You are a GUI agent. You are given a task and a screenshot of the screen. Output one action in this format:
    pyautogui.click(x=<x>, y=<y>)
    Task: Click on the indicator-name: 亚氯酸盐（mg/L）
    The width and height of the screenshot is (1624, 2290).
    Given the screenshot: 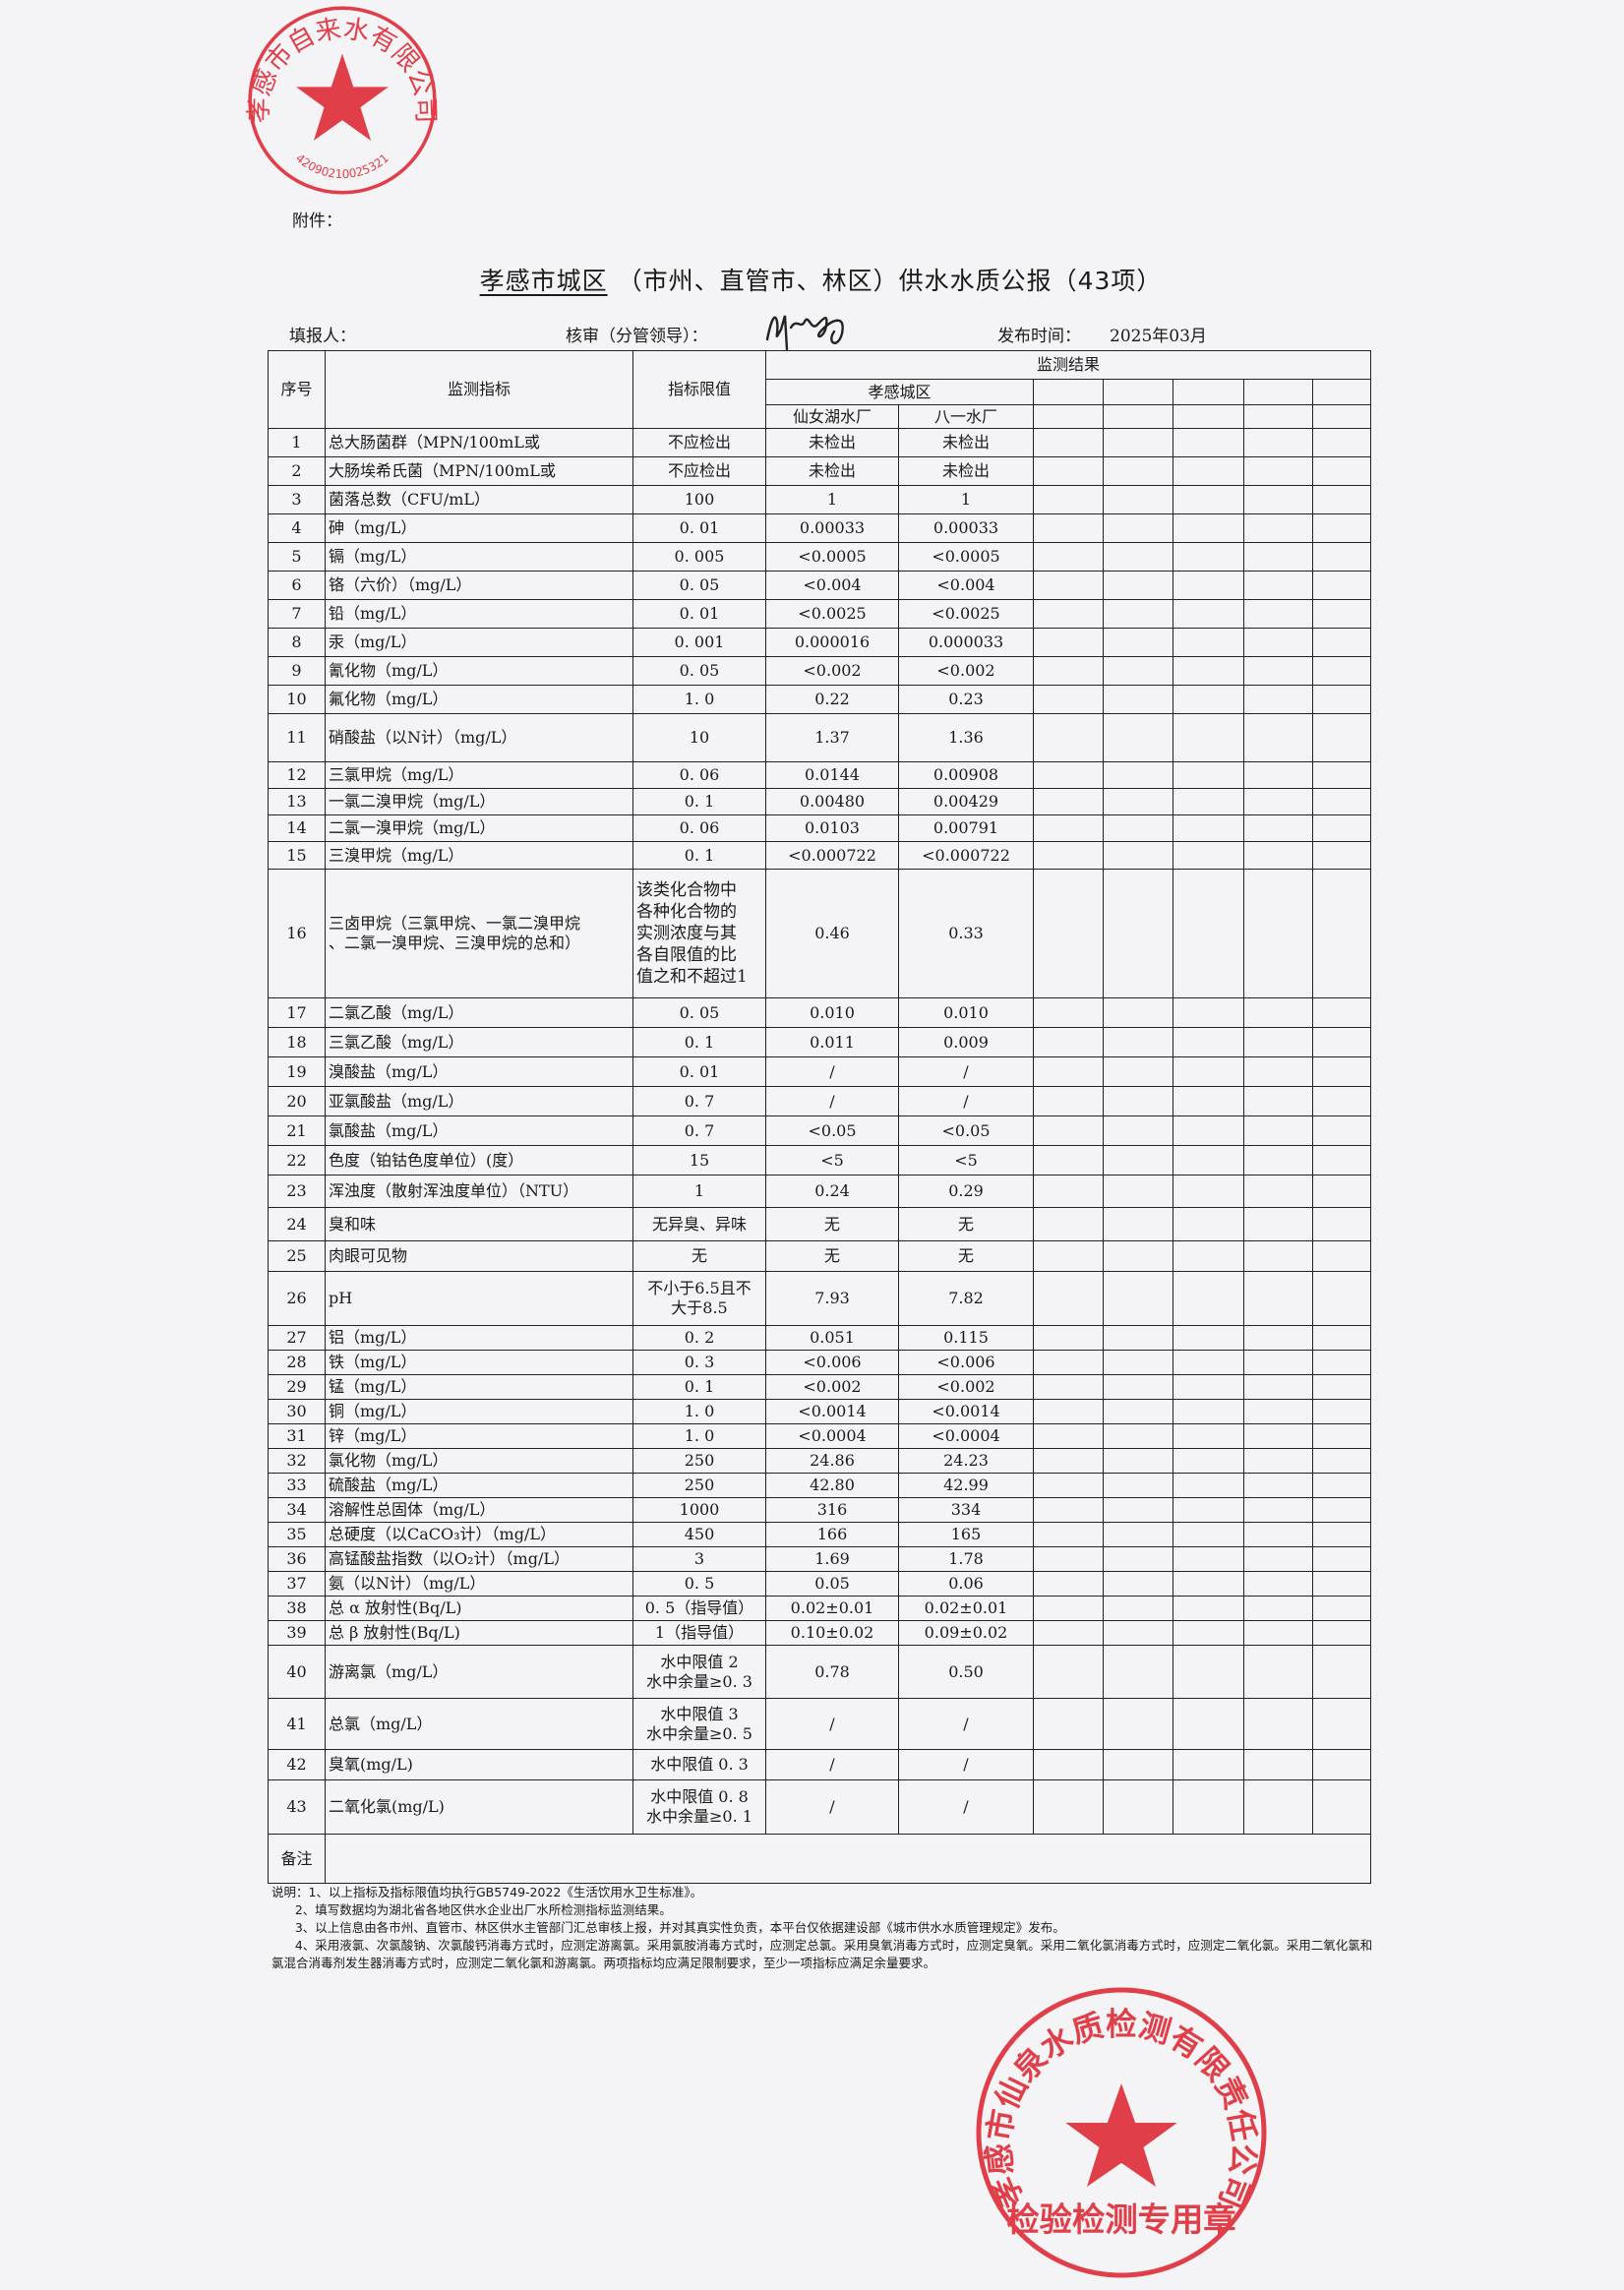 What is the action you would take?
    pyautogui.click(x=479, y=1101)
    